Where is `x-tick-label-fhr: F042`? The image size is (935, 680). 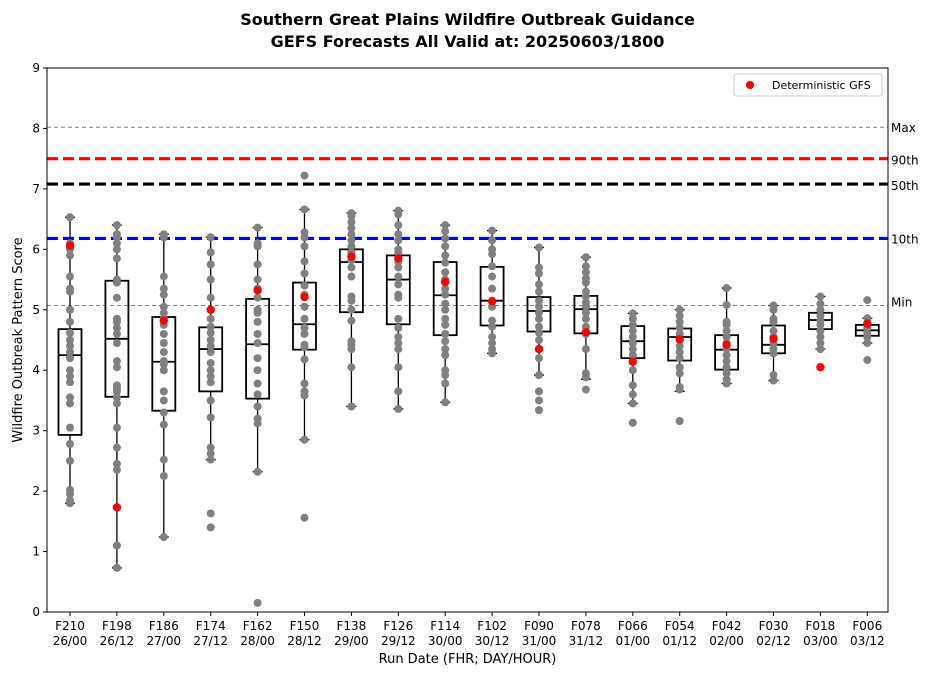
x-tick-label-fhr: F042 is located at coordinates (727, 626).